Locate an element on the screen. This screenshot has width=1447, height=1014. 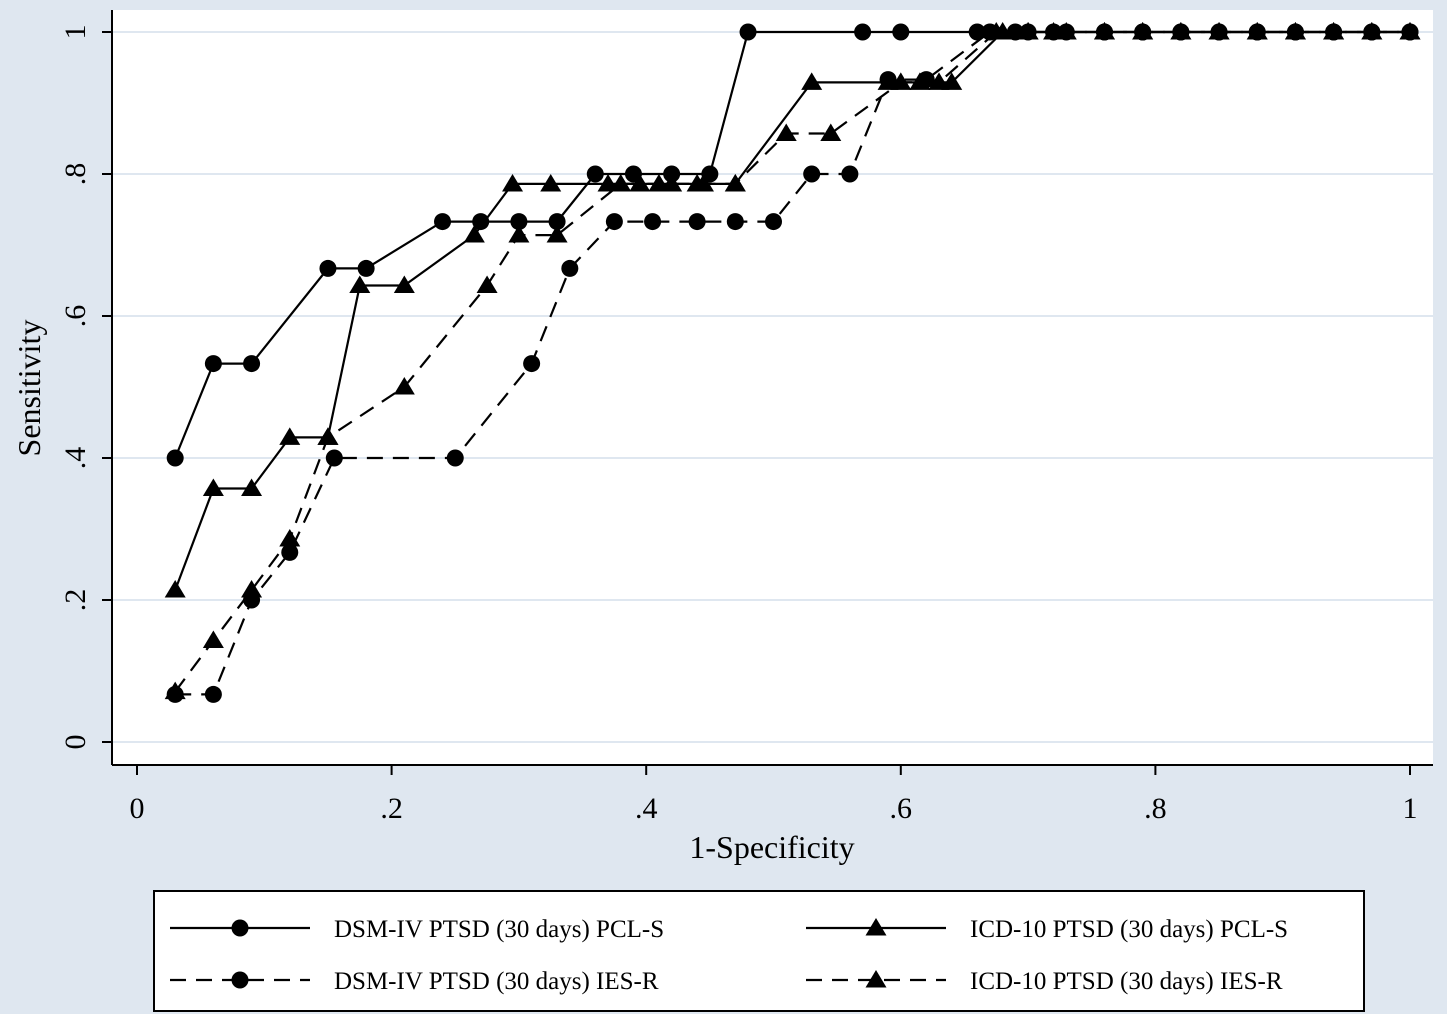
y-tick-label: .2 is located at coordinates (75, 600).